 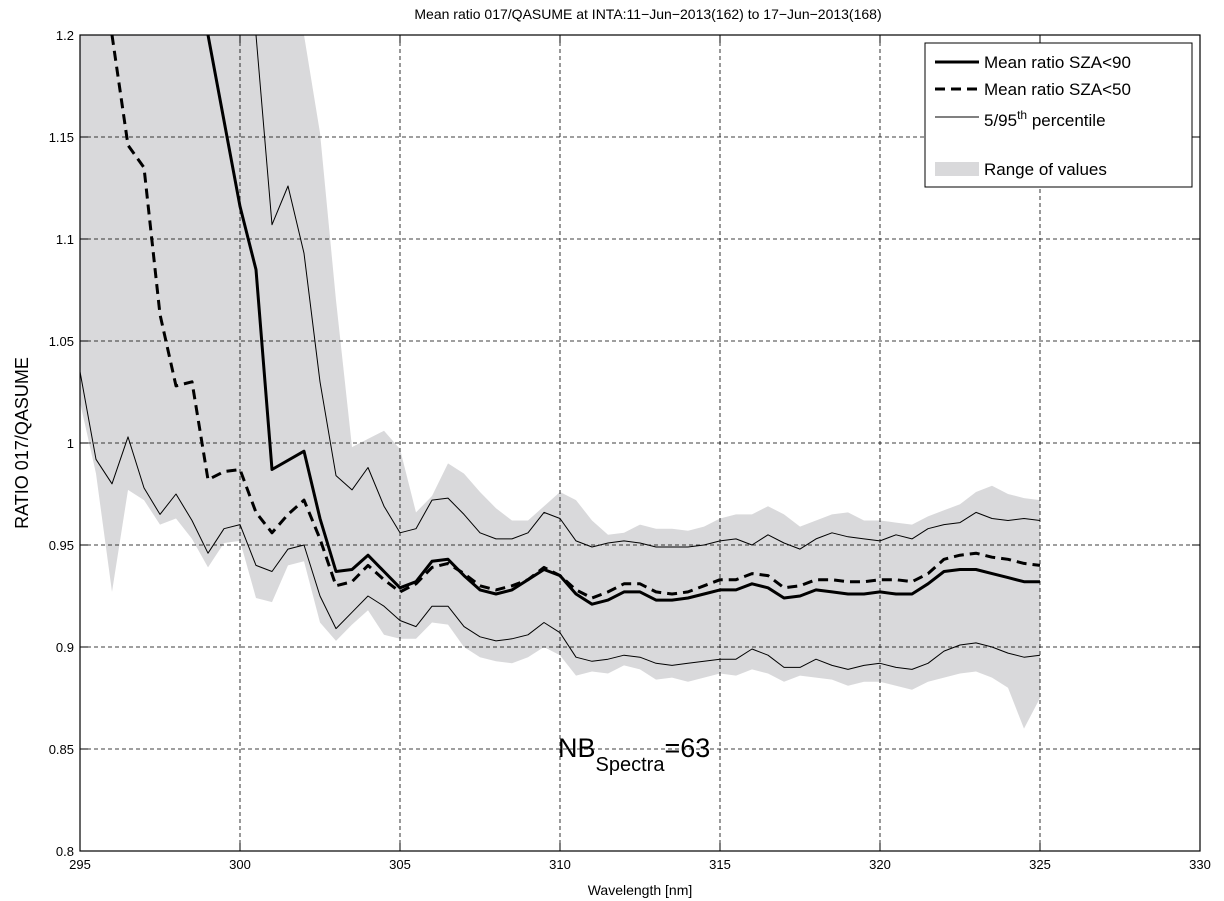 I want to click on legend-label-mean90: Mean ratio SZA<90, so click(x=1057, y=62).